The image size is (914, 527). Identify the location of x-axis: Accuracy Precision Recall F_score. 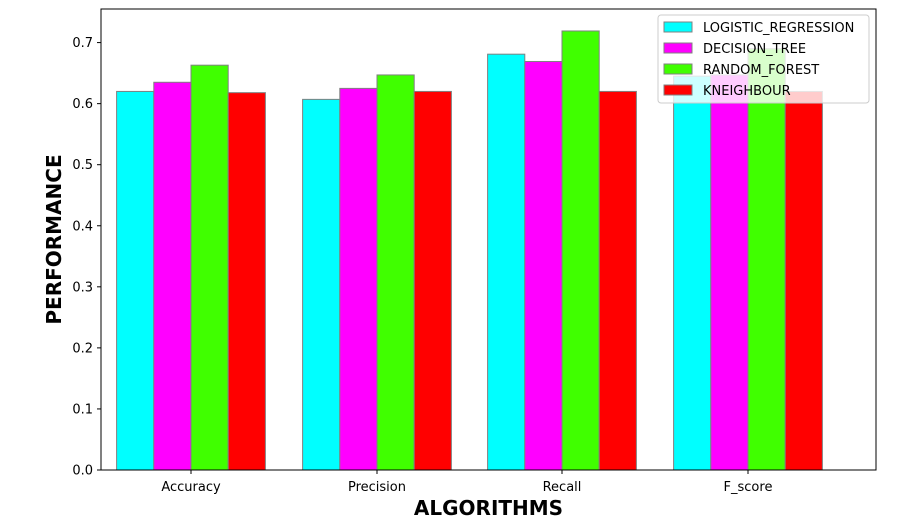
(466, 482).